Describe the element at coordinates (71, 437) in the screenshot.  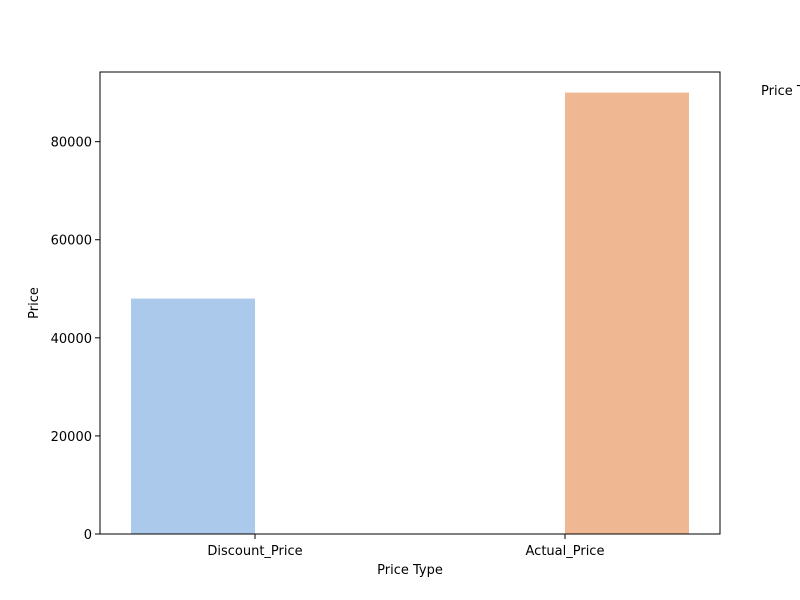
I see `y-tick-label: 20000` at that location.